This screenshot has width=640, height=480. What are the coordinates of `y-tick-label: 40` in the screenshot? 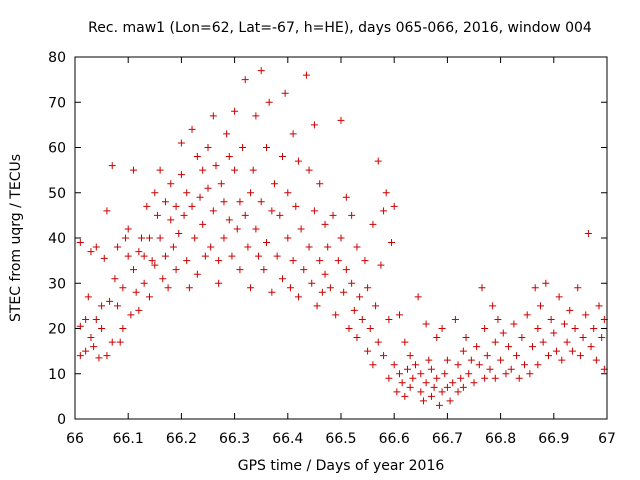 It's located at (57, 239).